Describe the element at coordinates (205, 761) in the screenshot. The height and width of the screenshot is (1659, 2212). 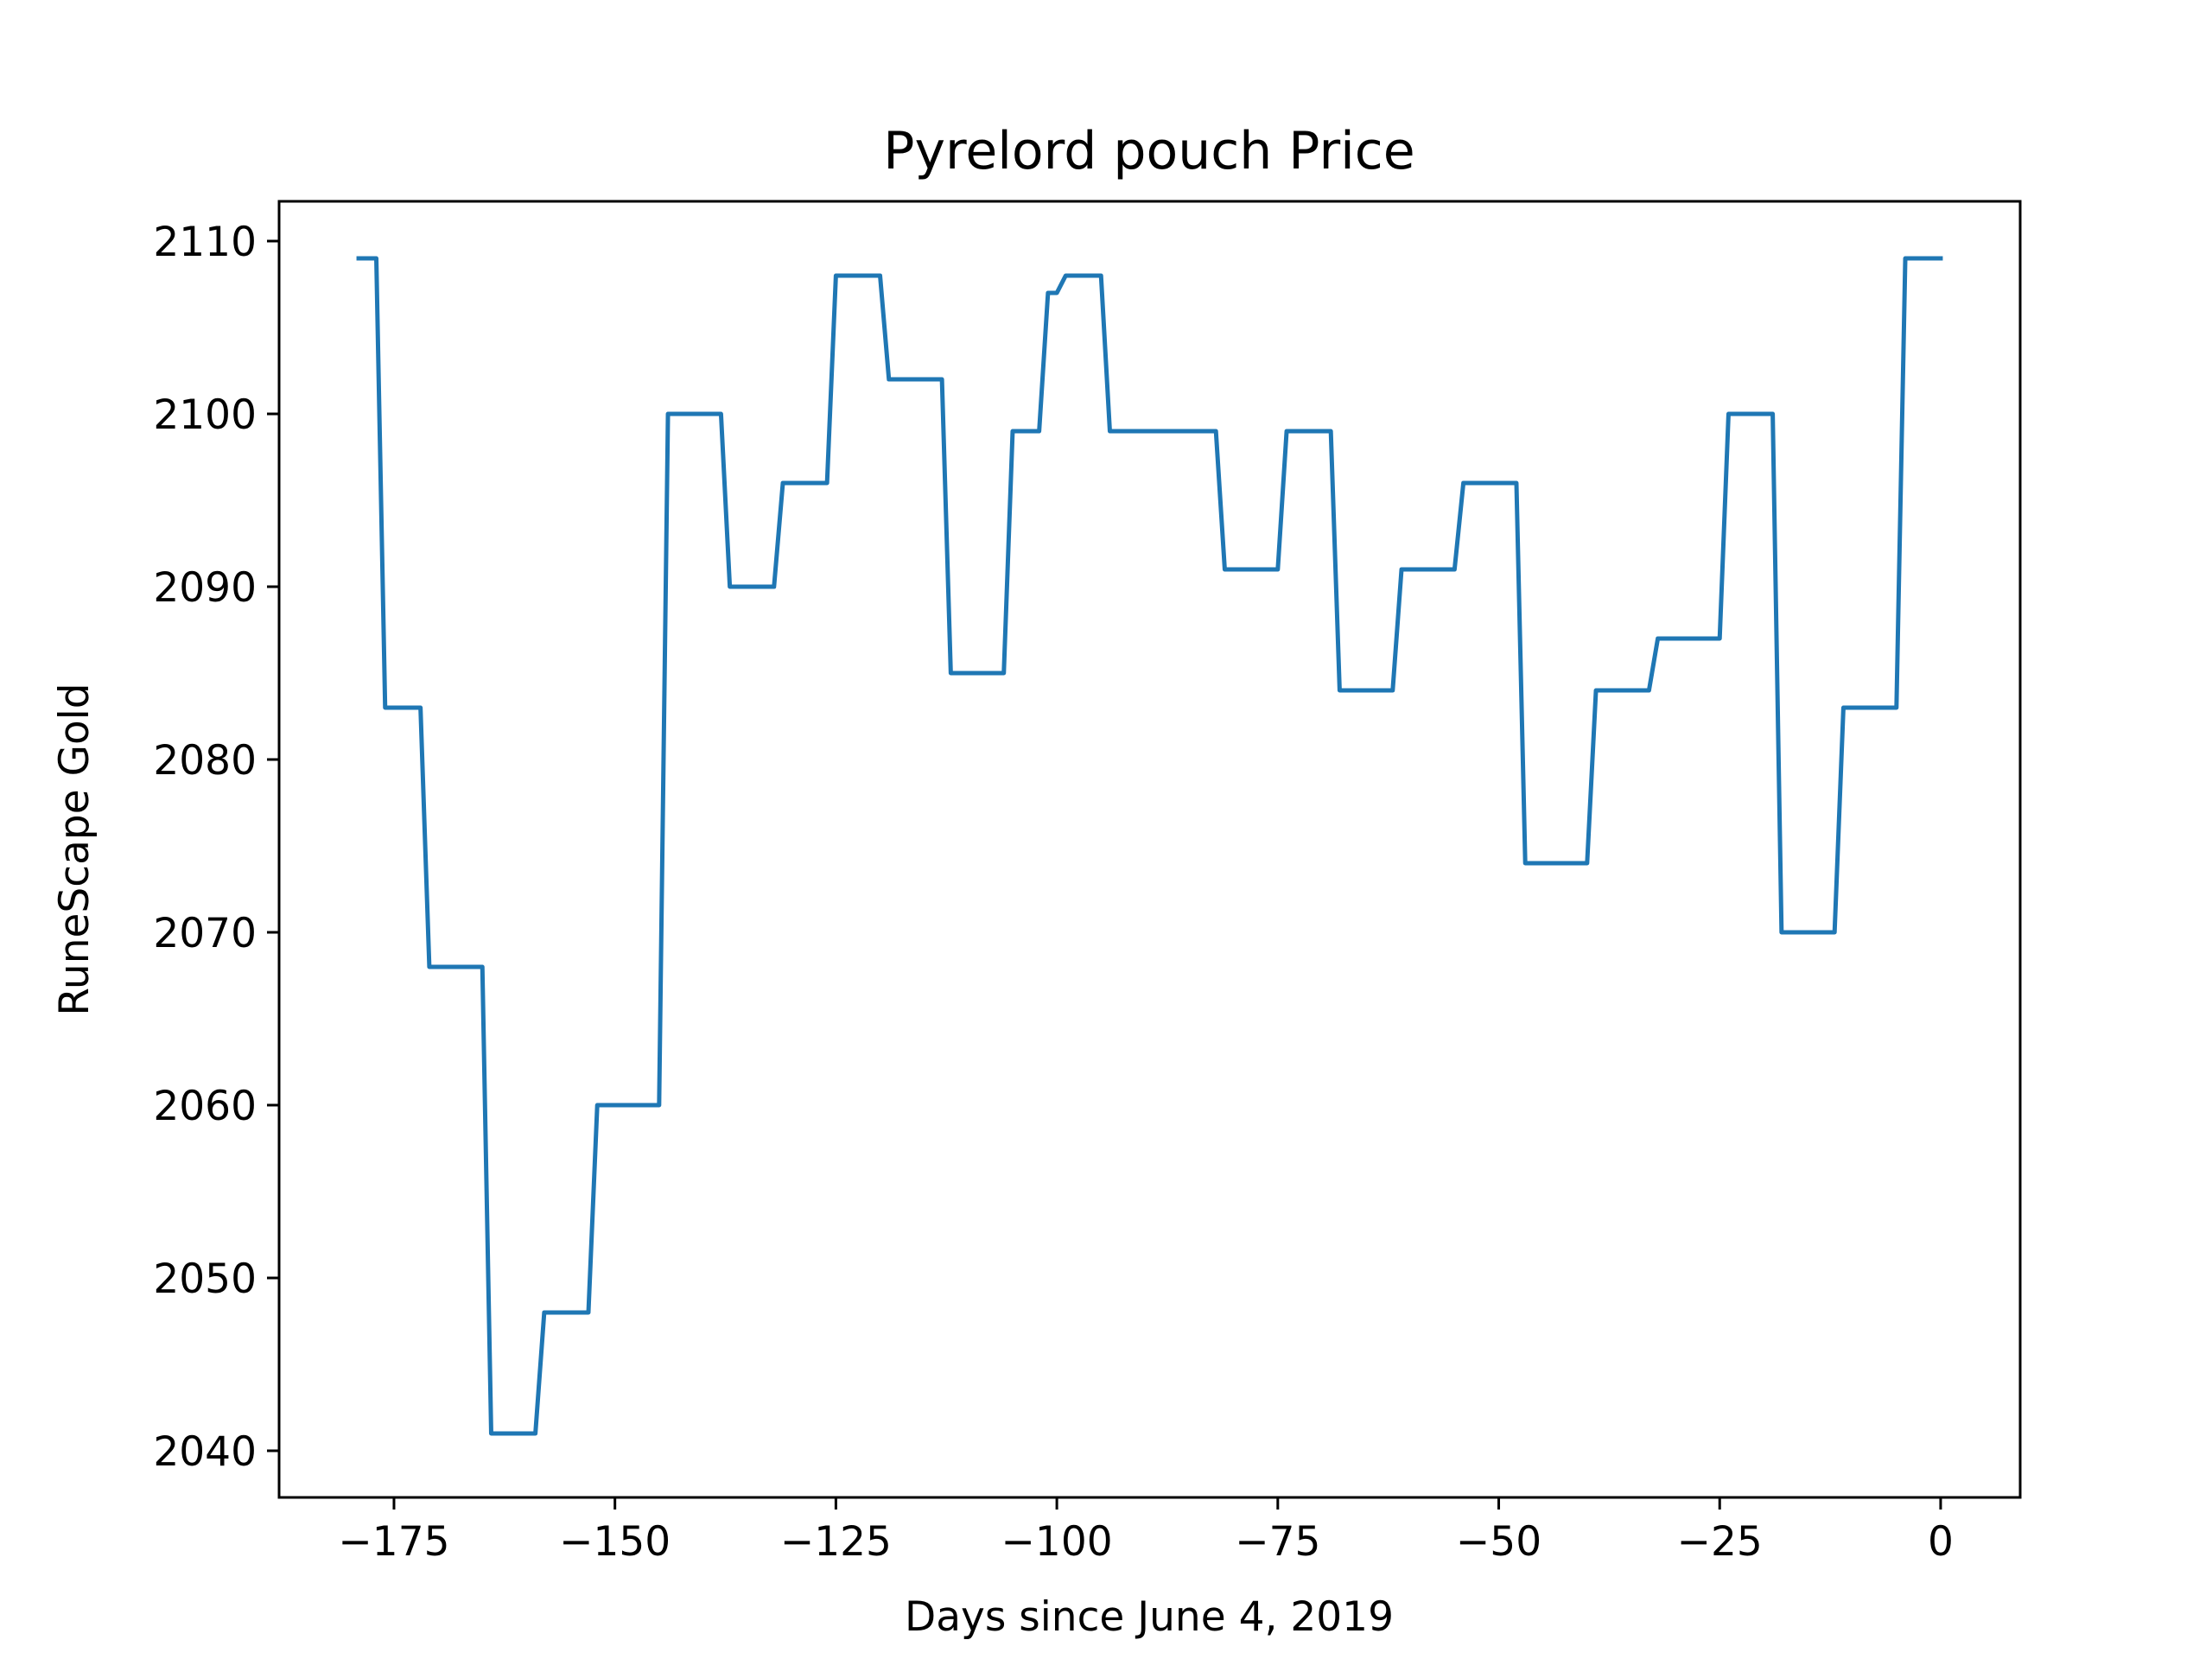
I see `y-tick-label: 2080` at that location.